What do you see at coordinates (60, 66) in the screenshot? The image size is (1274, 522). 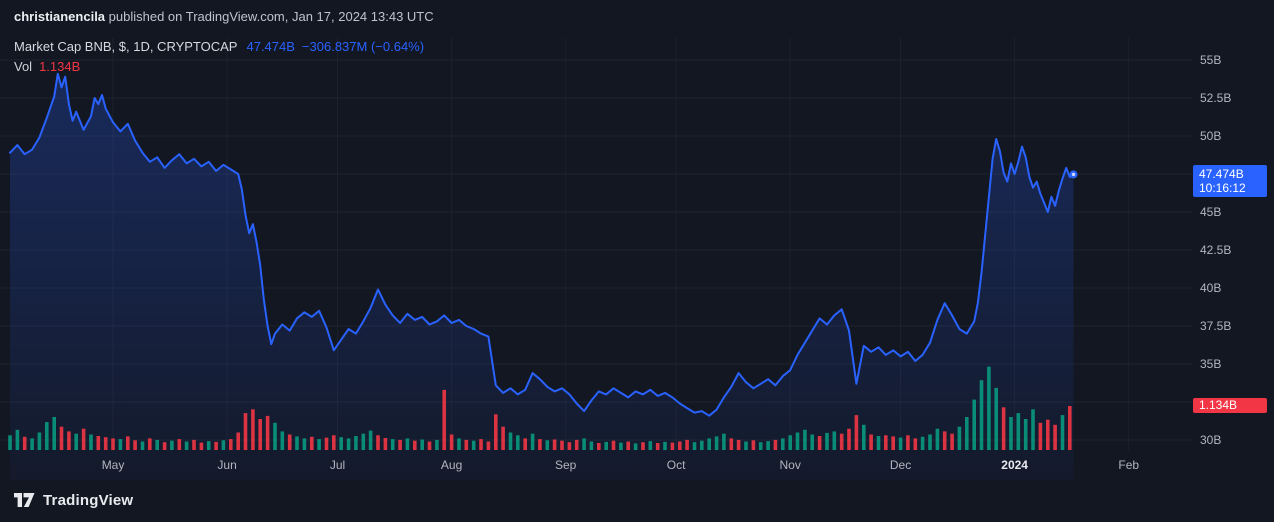 I see `volume-value: 1.134B` at bounding box center [60, 66].